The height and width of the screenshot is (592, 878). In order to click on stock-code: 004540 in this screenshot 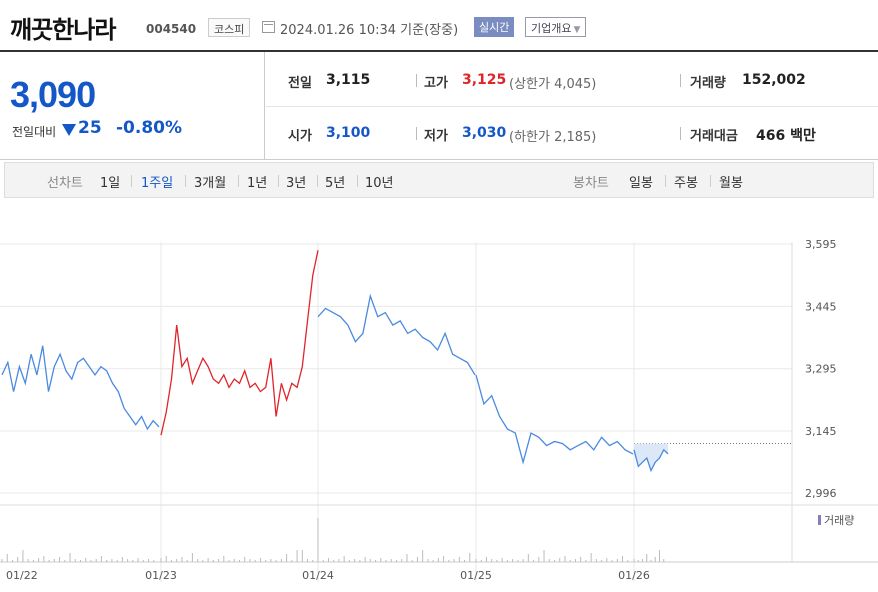, I will do `click(171, 29)`.